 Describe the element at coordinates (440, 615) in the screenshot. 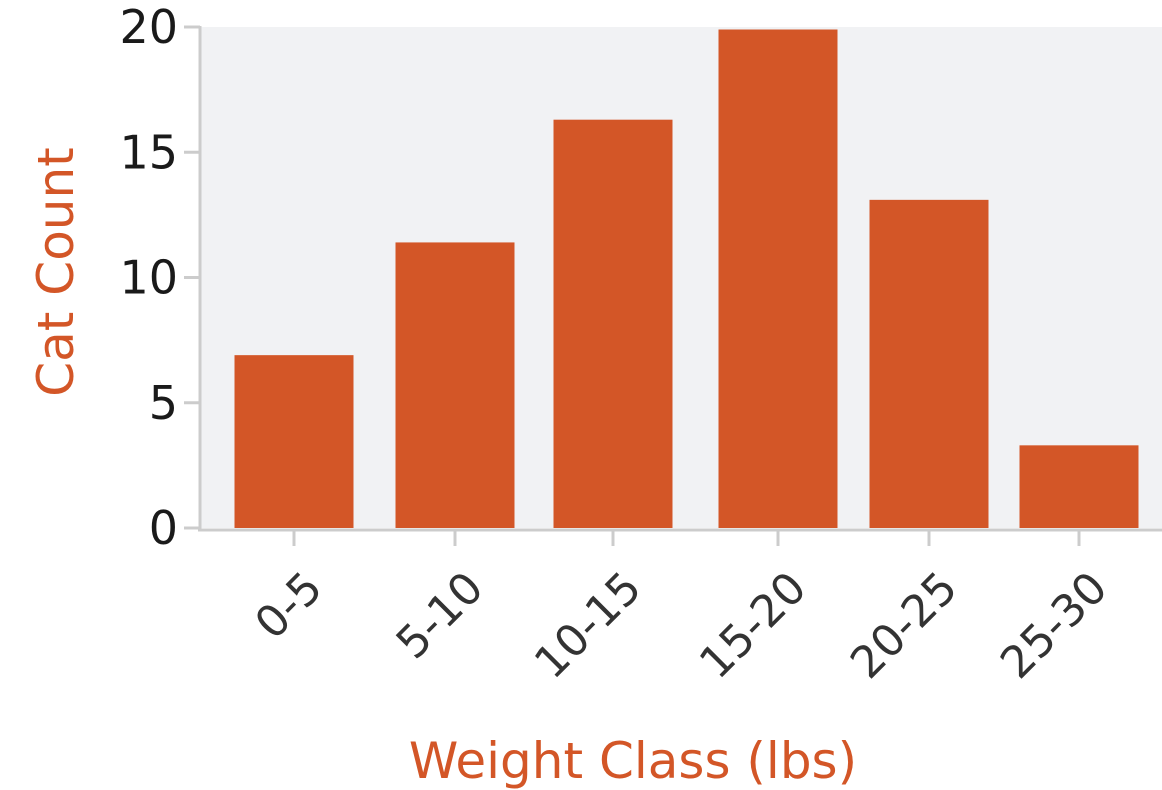

I see `x-tick-label: 5-10` at that location.